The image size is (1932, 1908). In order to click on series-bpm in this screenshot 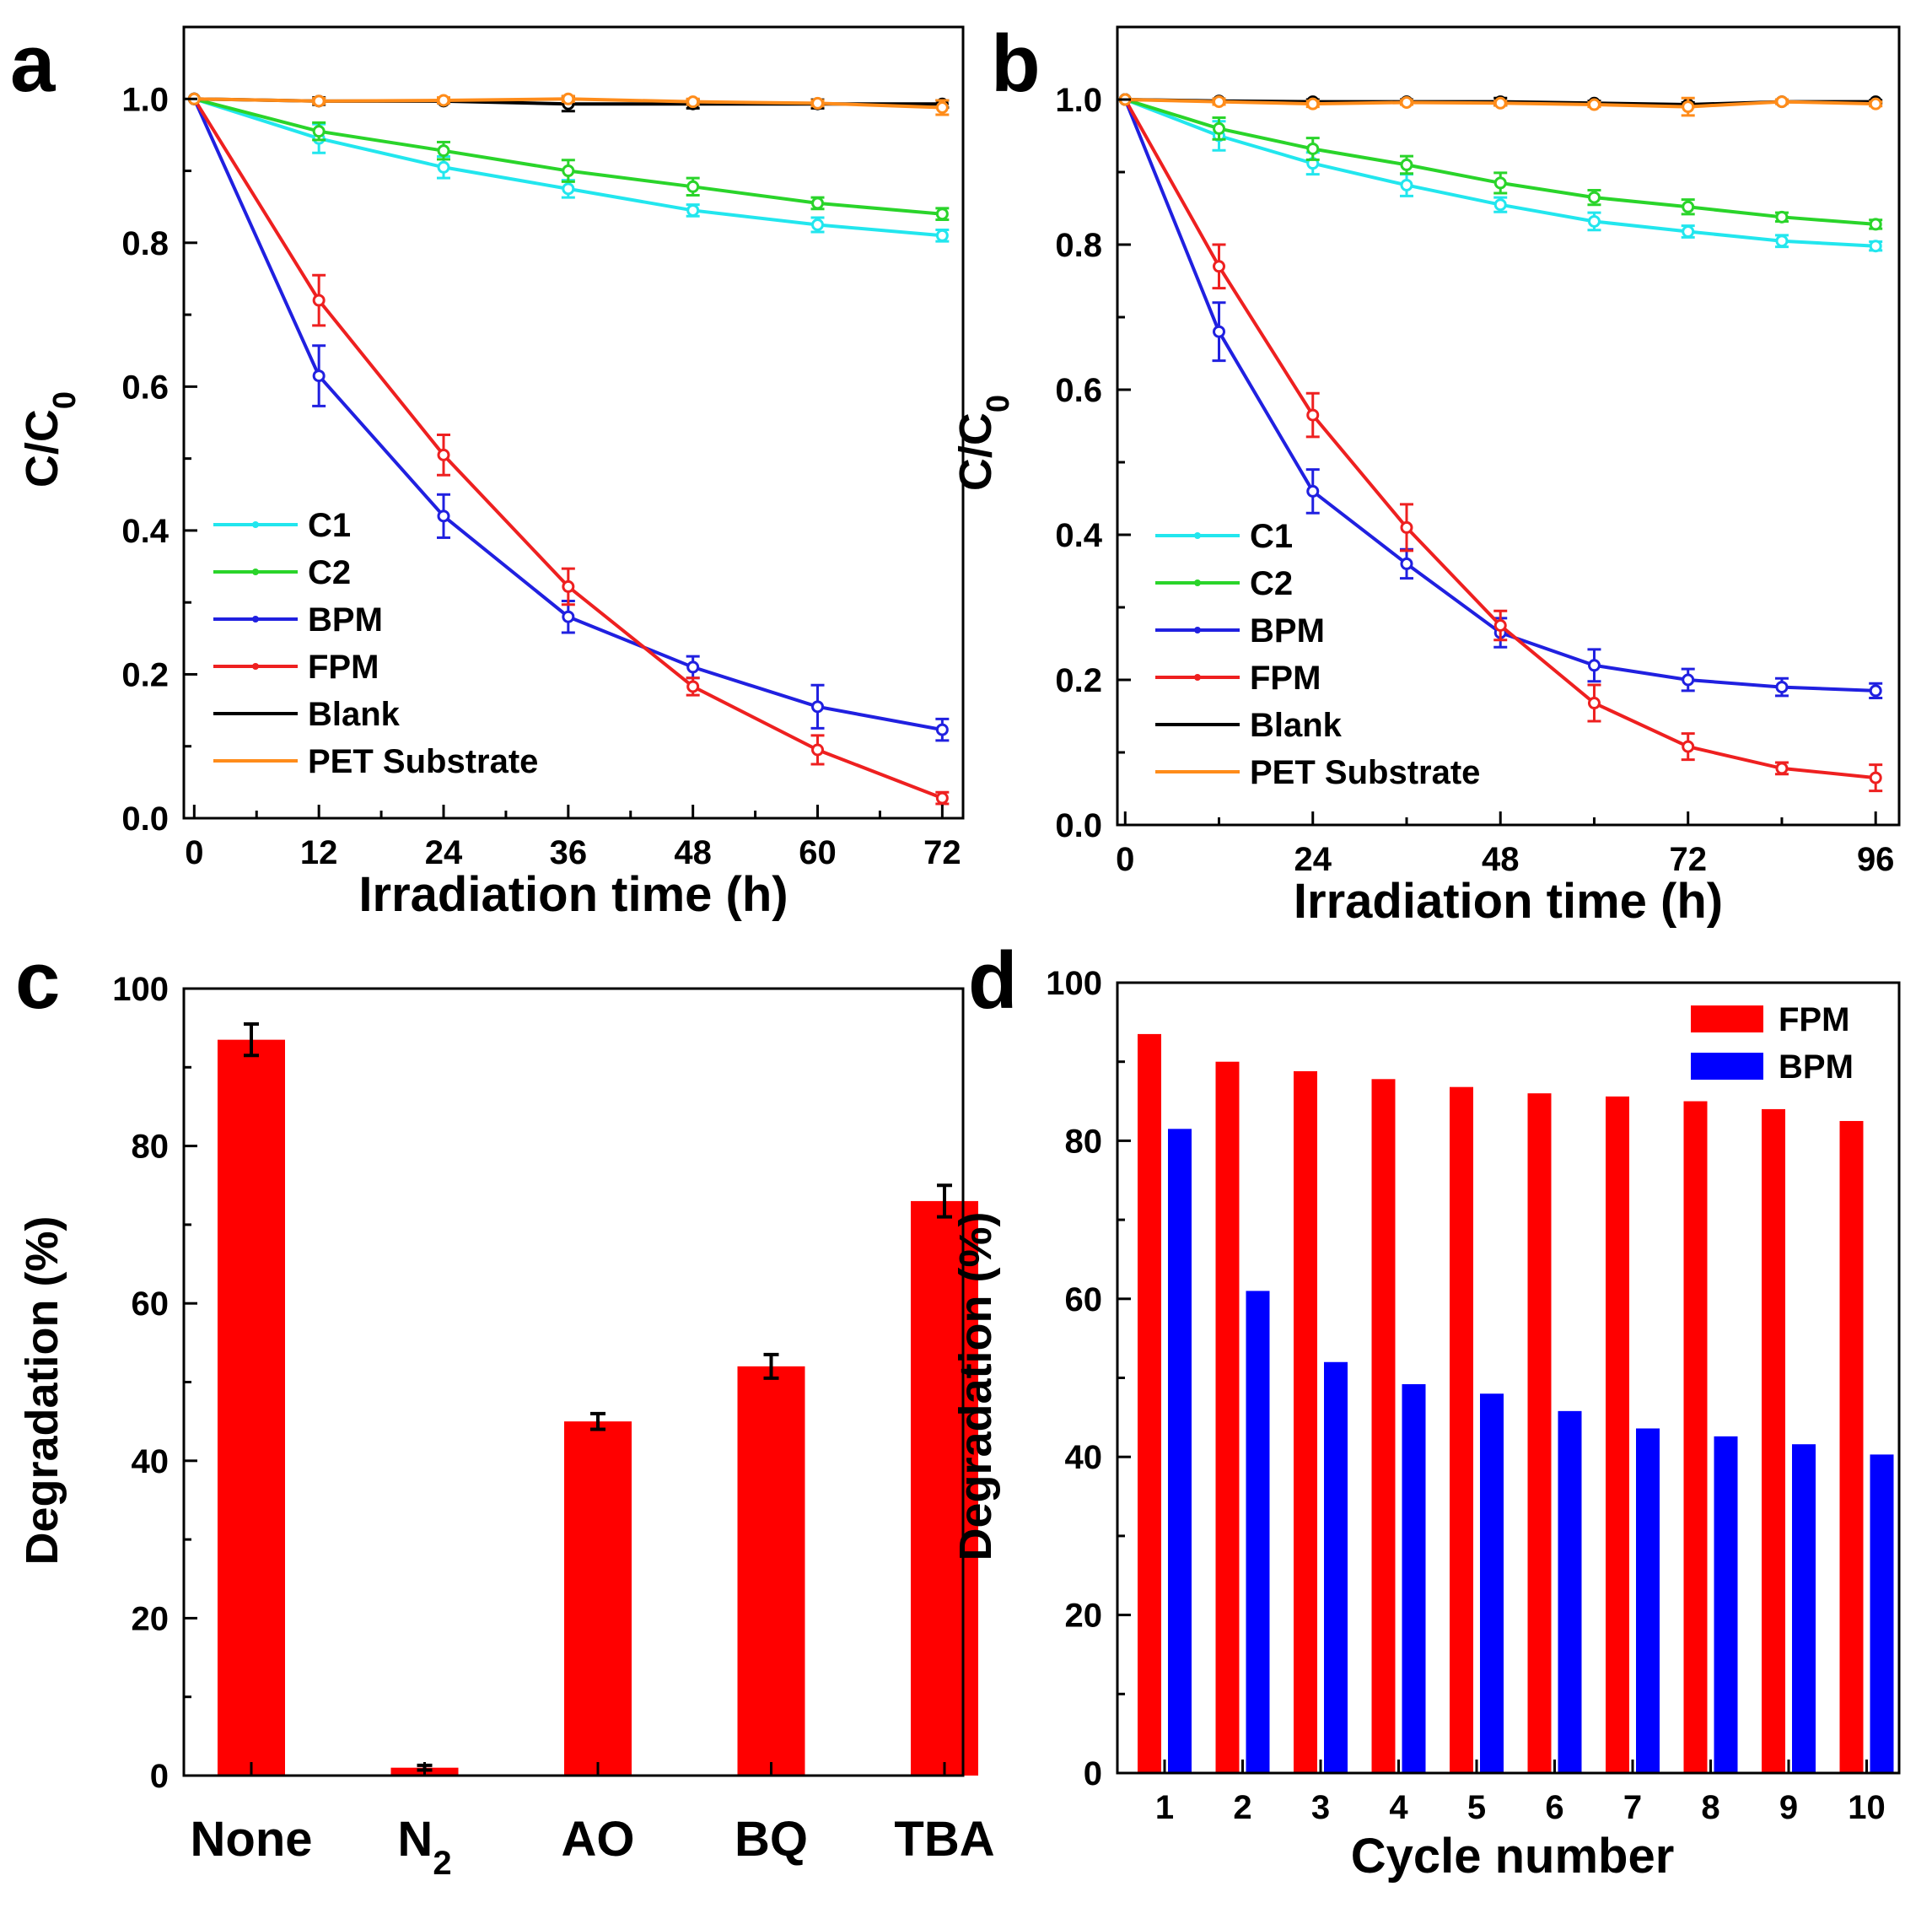, I will do `click(568, 417)`.